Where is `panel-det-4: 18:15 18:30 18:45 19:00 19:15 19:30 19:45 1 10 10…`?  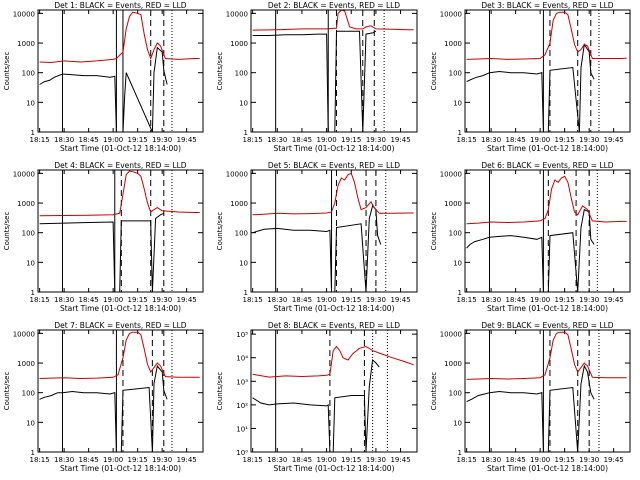 panel-det-4: 18:15 18:30 18:45 19:00 19:15 19:30 19:45 1 10 10… is located at coordinates (103, 237).